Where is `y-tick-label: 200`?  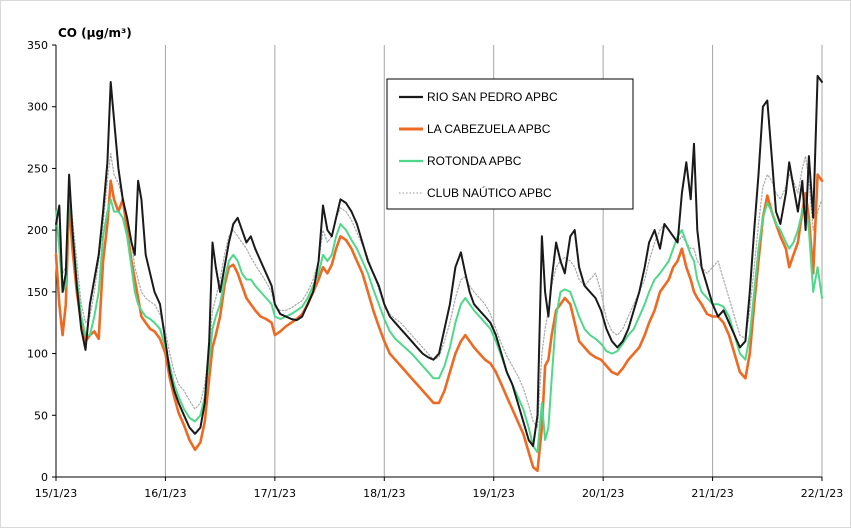
y-tick-label: 200 is located at coordinates (37, 230).